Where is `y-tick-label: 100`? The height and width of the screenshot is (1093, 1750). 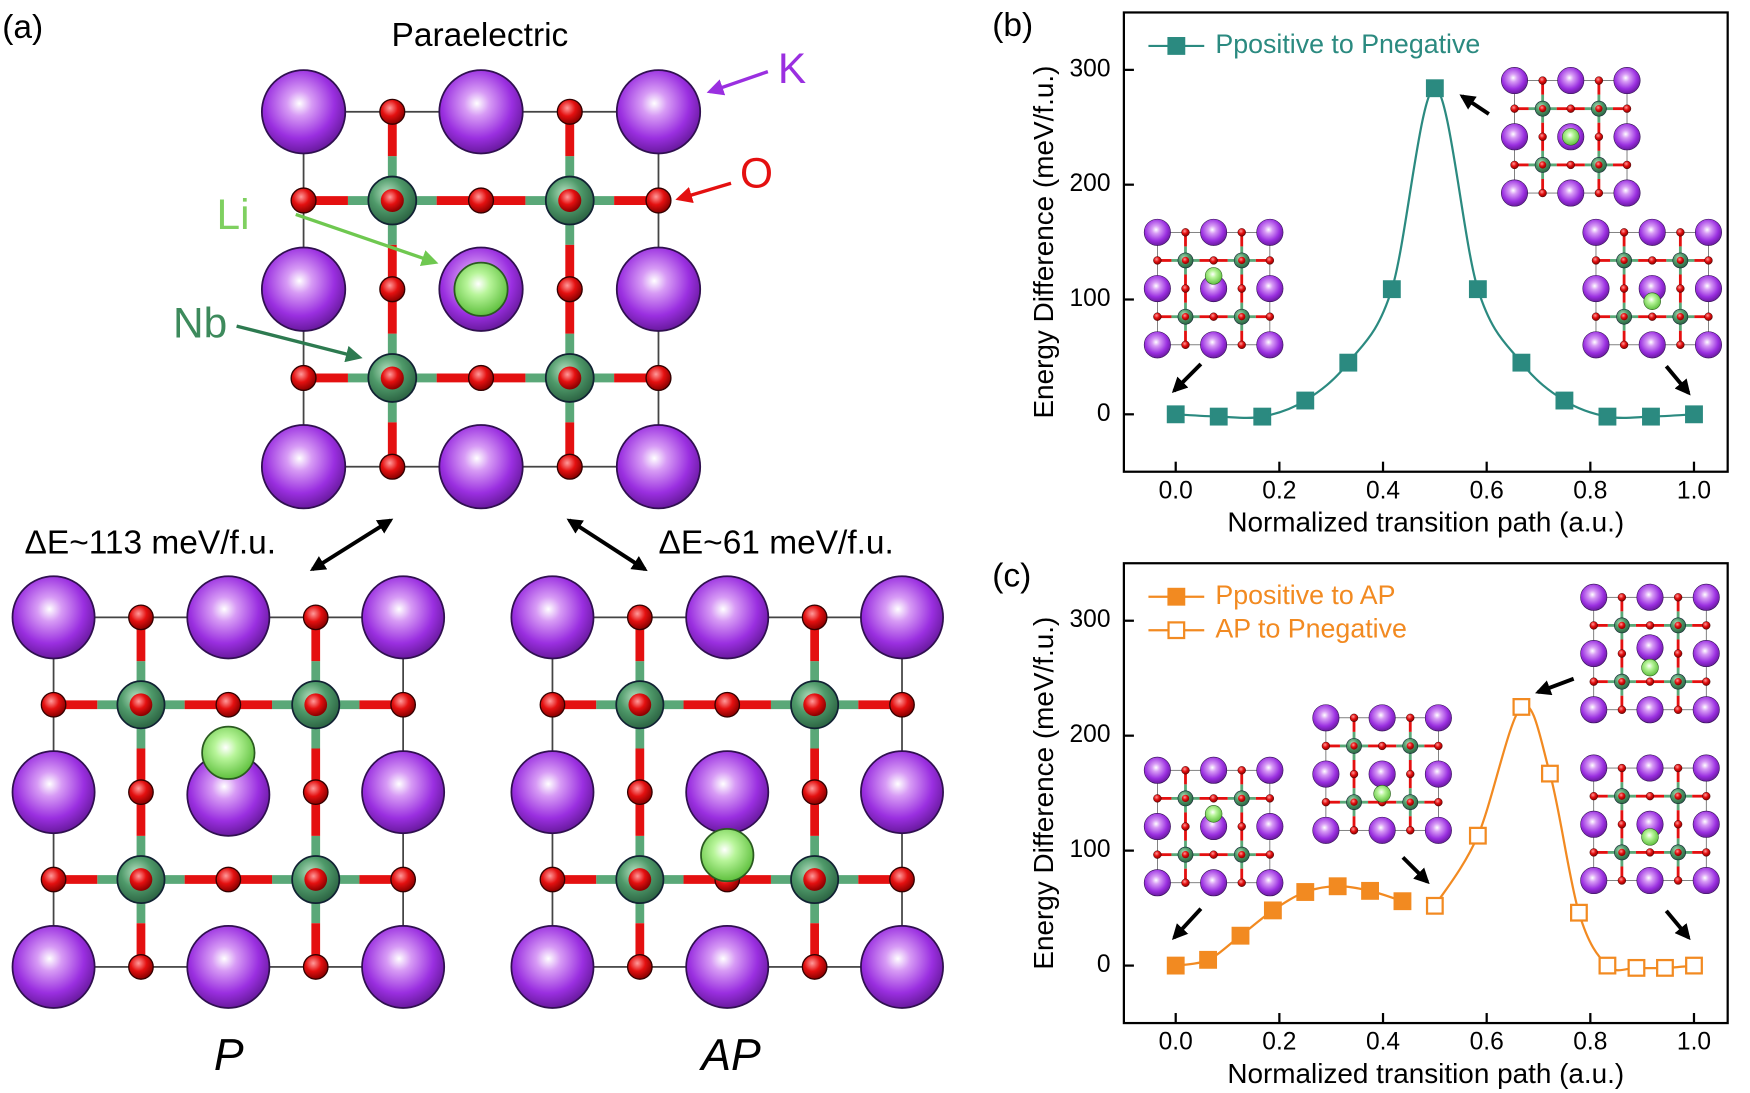
y-tick-label: 100 is located at coordinates (1090, 849).